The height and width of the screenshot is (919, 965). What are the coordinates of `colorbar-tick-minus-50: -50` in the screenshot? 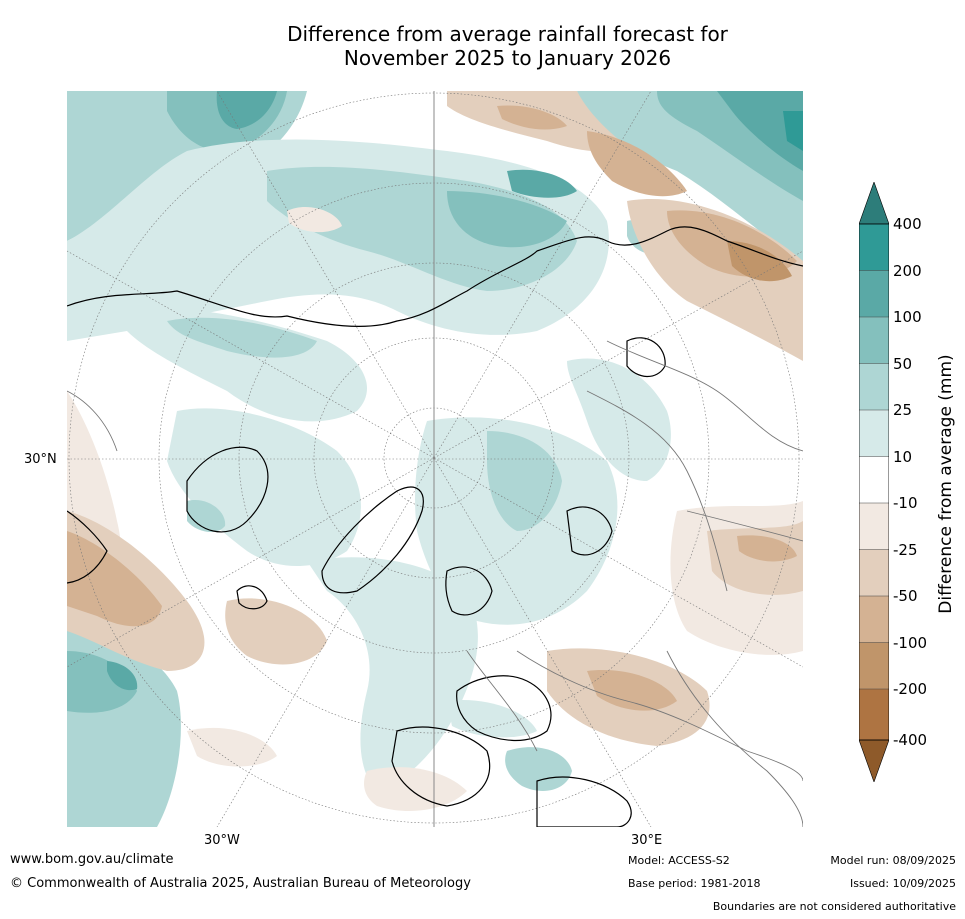 It's located at (905, 596).